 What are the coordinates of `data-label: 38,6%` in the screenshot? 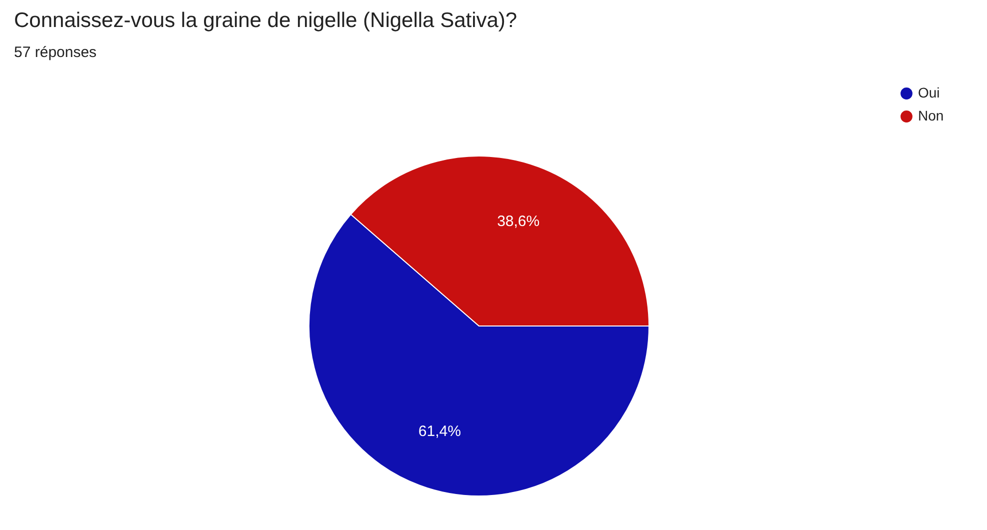 It's located at (518, 221).